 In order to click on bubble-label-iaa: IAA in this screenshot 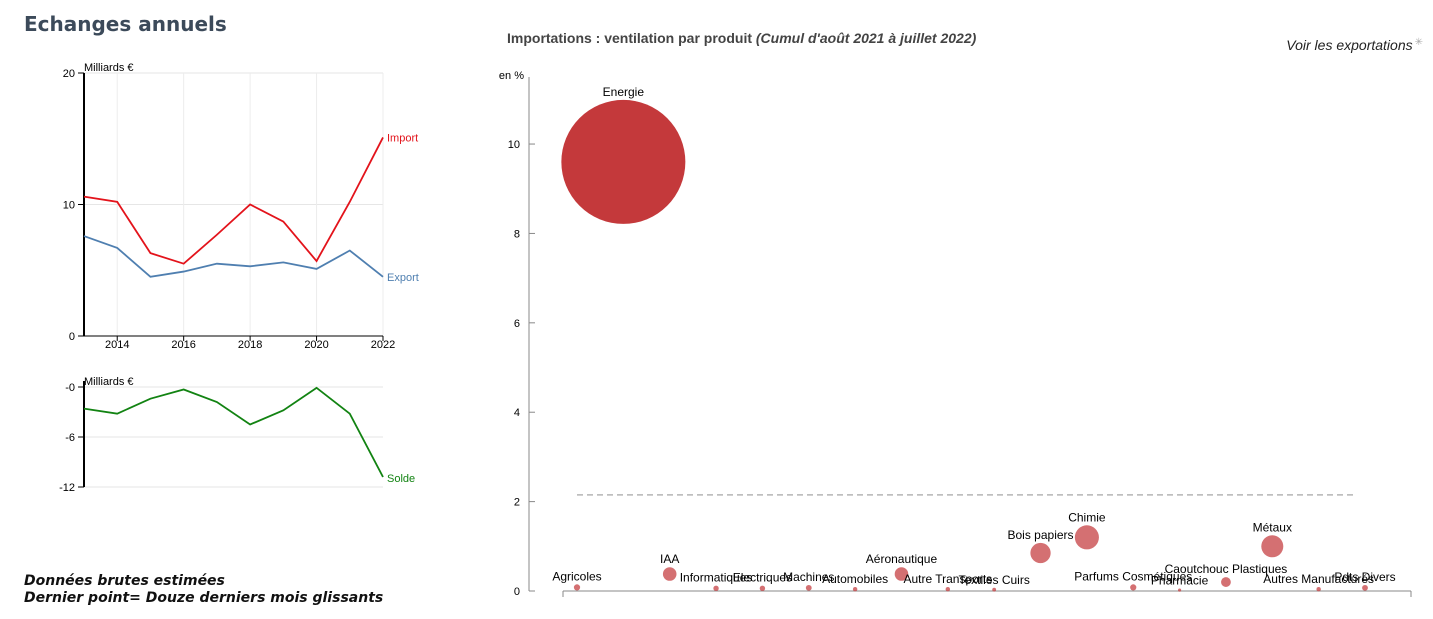, I will do `click(669, 559)`.